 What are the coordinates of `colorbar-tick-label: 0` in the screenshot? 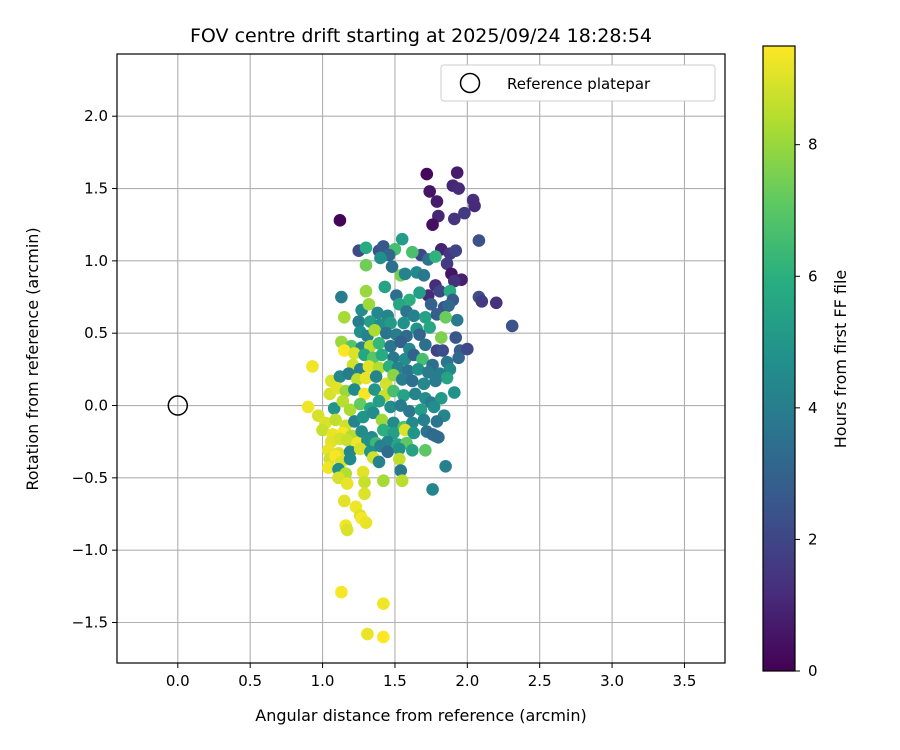 It's located at (813, 671).